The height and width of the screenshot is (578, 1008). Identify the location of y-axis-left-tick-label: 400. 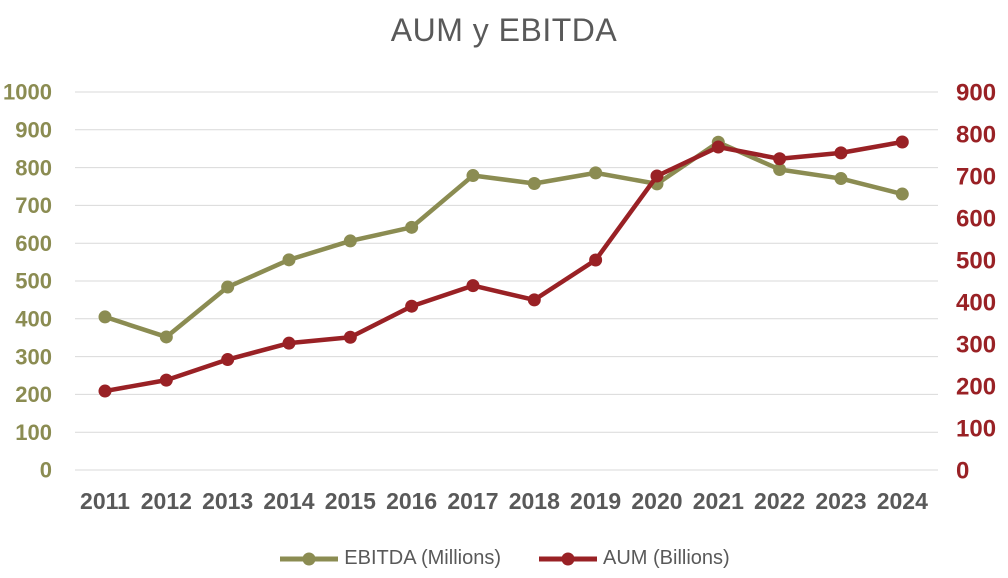
(33, 319).